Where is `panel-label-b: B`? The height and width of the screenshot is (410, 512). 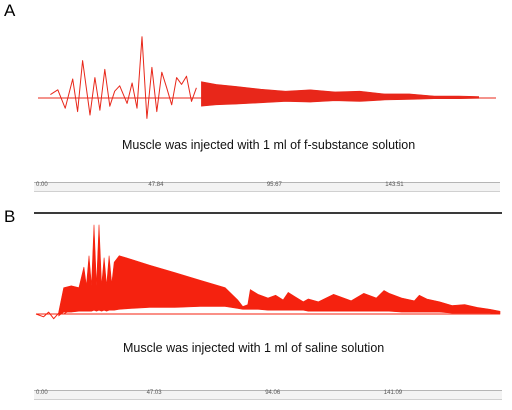
panel-label-b: B is located at coordinates (10, 216).